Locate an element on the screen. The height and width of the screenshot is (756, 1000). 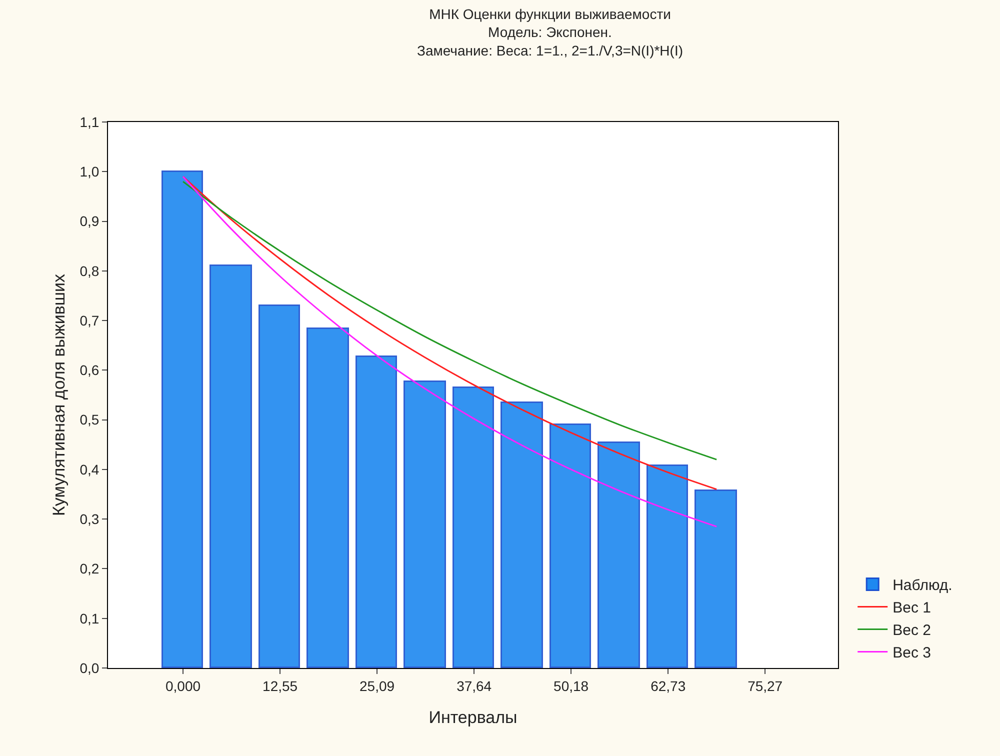
y-tick-label: 0,9 is located at coordinates (90, 221).